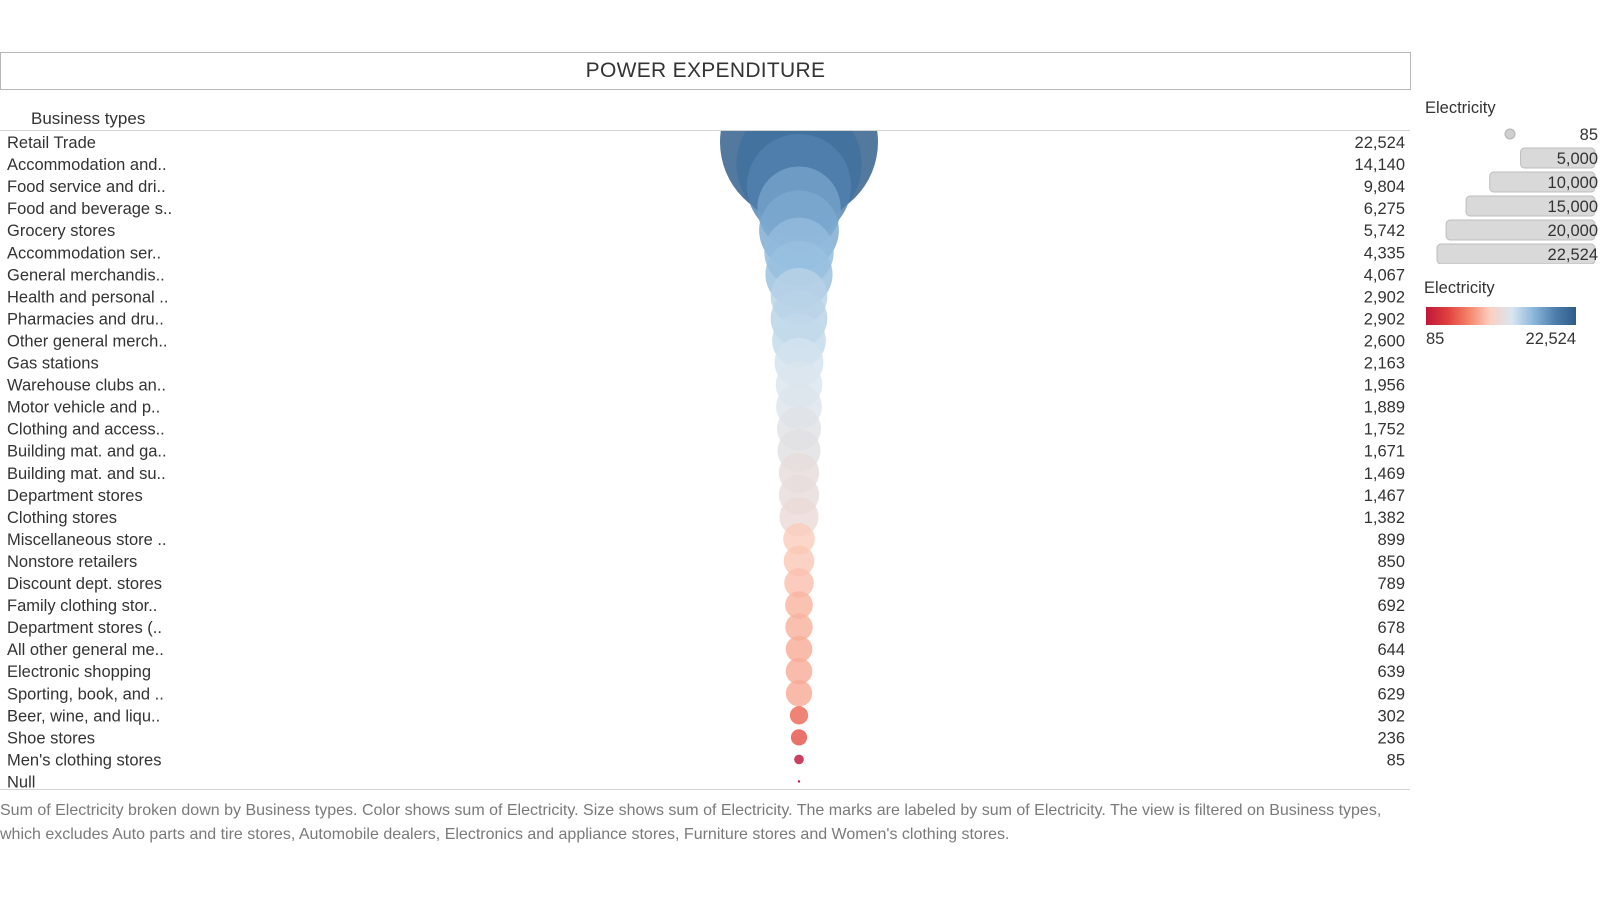 The image size is (1600, 900). I want to click on row-category-label: Pharmacies and dru.., so click(85, 319).